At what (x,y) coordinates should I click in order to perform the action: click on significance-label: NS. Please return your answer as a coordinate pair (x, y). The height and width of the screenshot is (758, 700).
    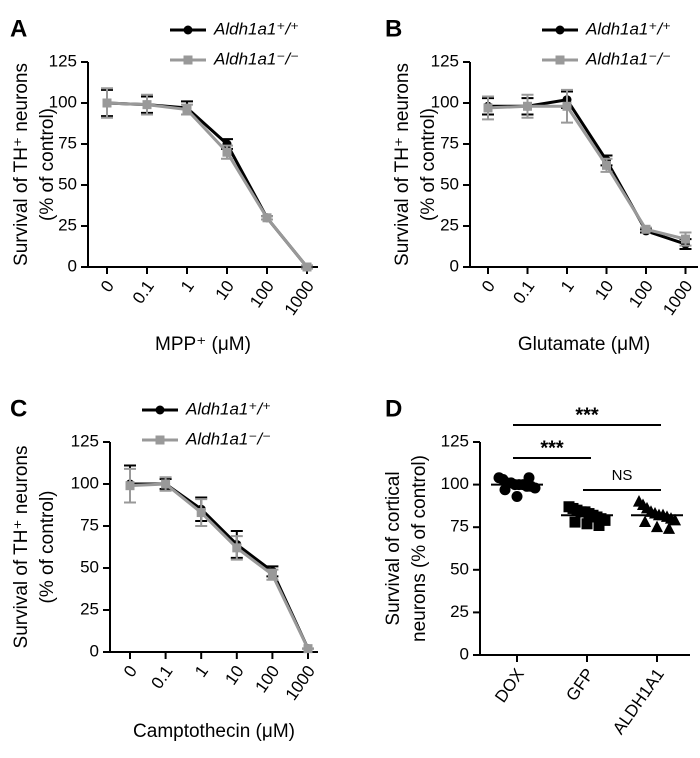
    Looking at the image, I should click on (622, 475).